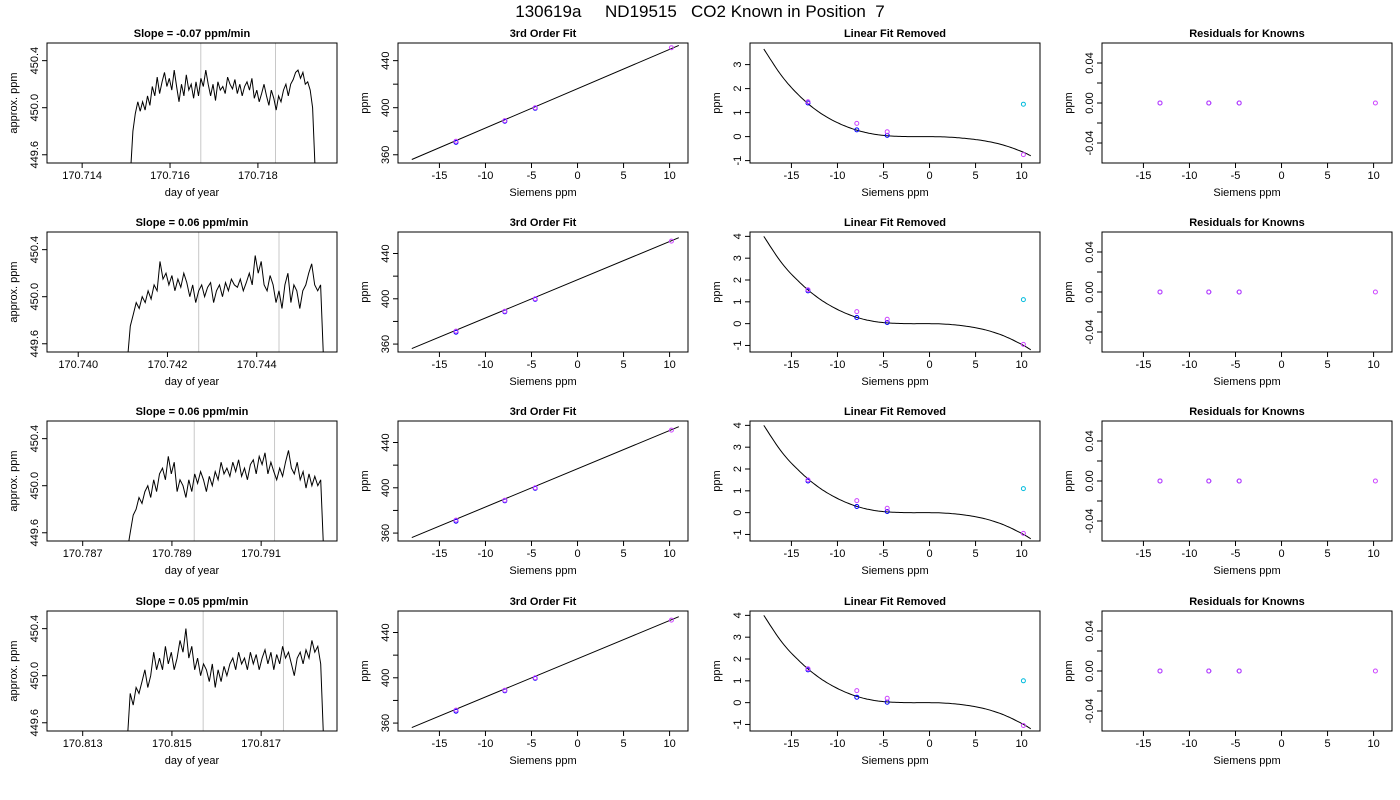 This screenshot has height=800, width=1400. What do you see at coordinates (895, 34) in the screenshot?
I see `panel-title: Linear Fit Removed` at bounding box center [895, 34].